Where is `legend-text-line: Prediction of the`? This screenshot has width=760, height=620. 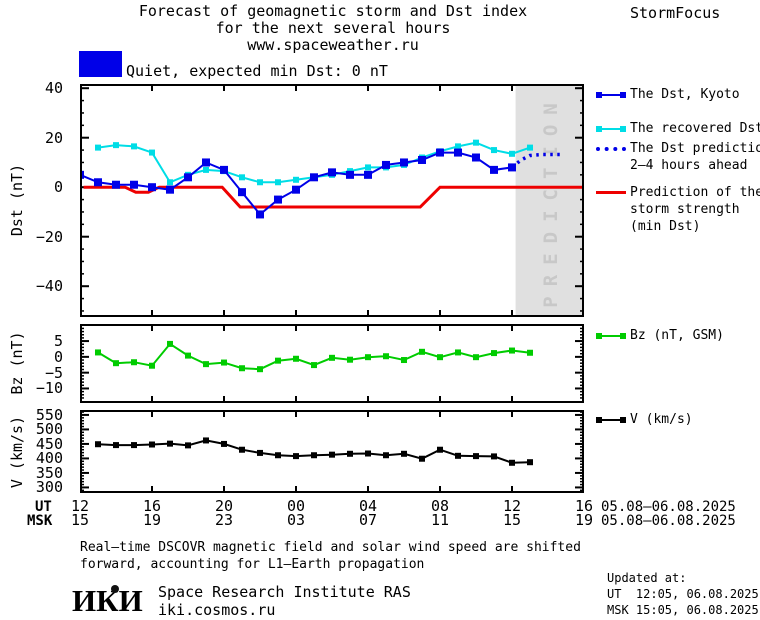 legend-text-line: Prediction of the is located at coordinates (695, 192).